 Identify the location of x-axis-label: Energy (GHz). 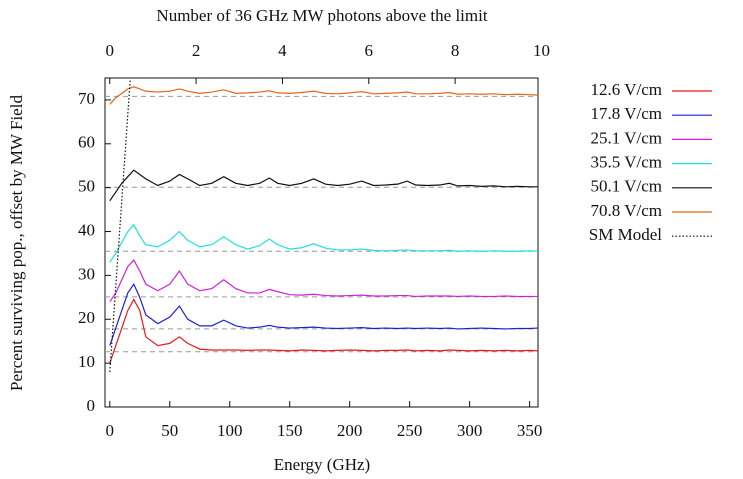
(322, 464).